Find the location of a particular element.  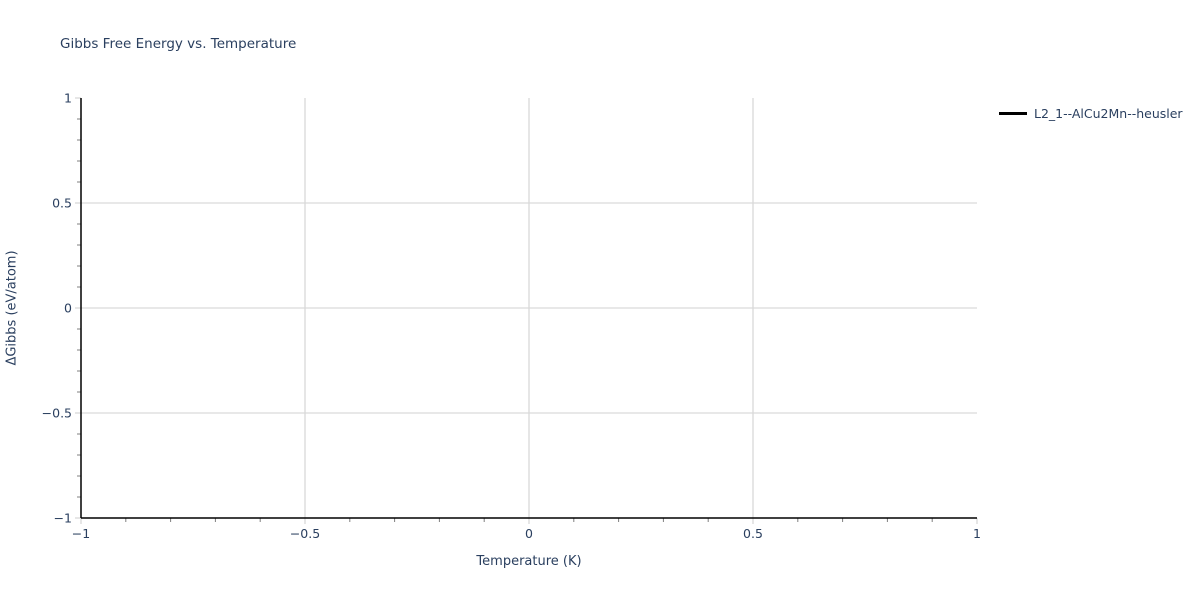

x-tick-label: −1 is located at coordinates (81, 533).